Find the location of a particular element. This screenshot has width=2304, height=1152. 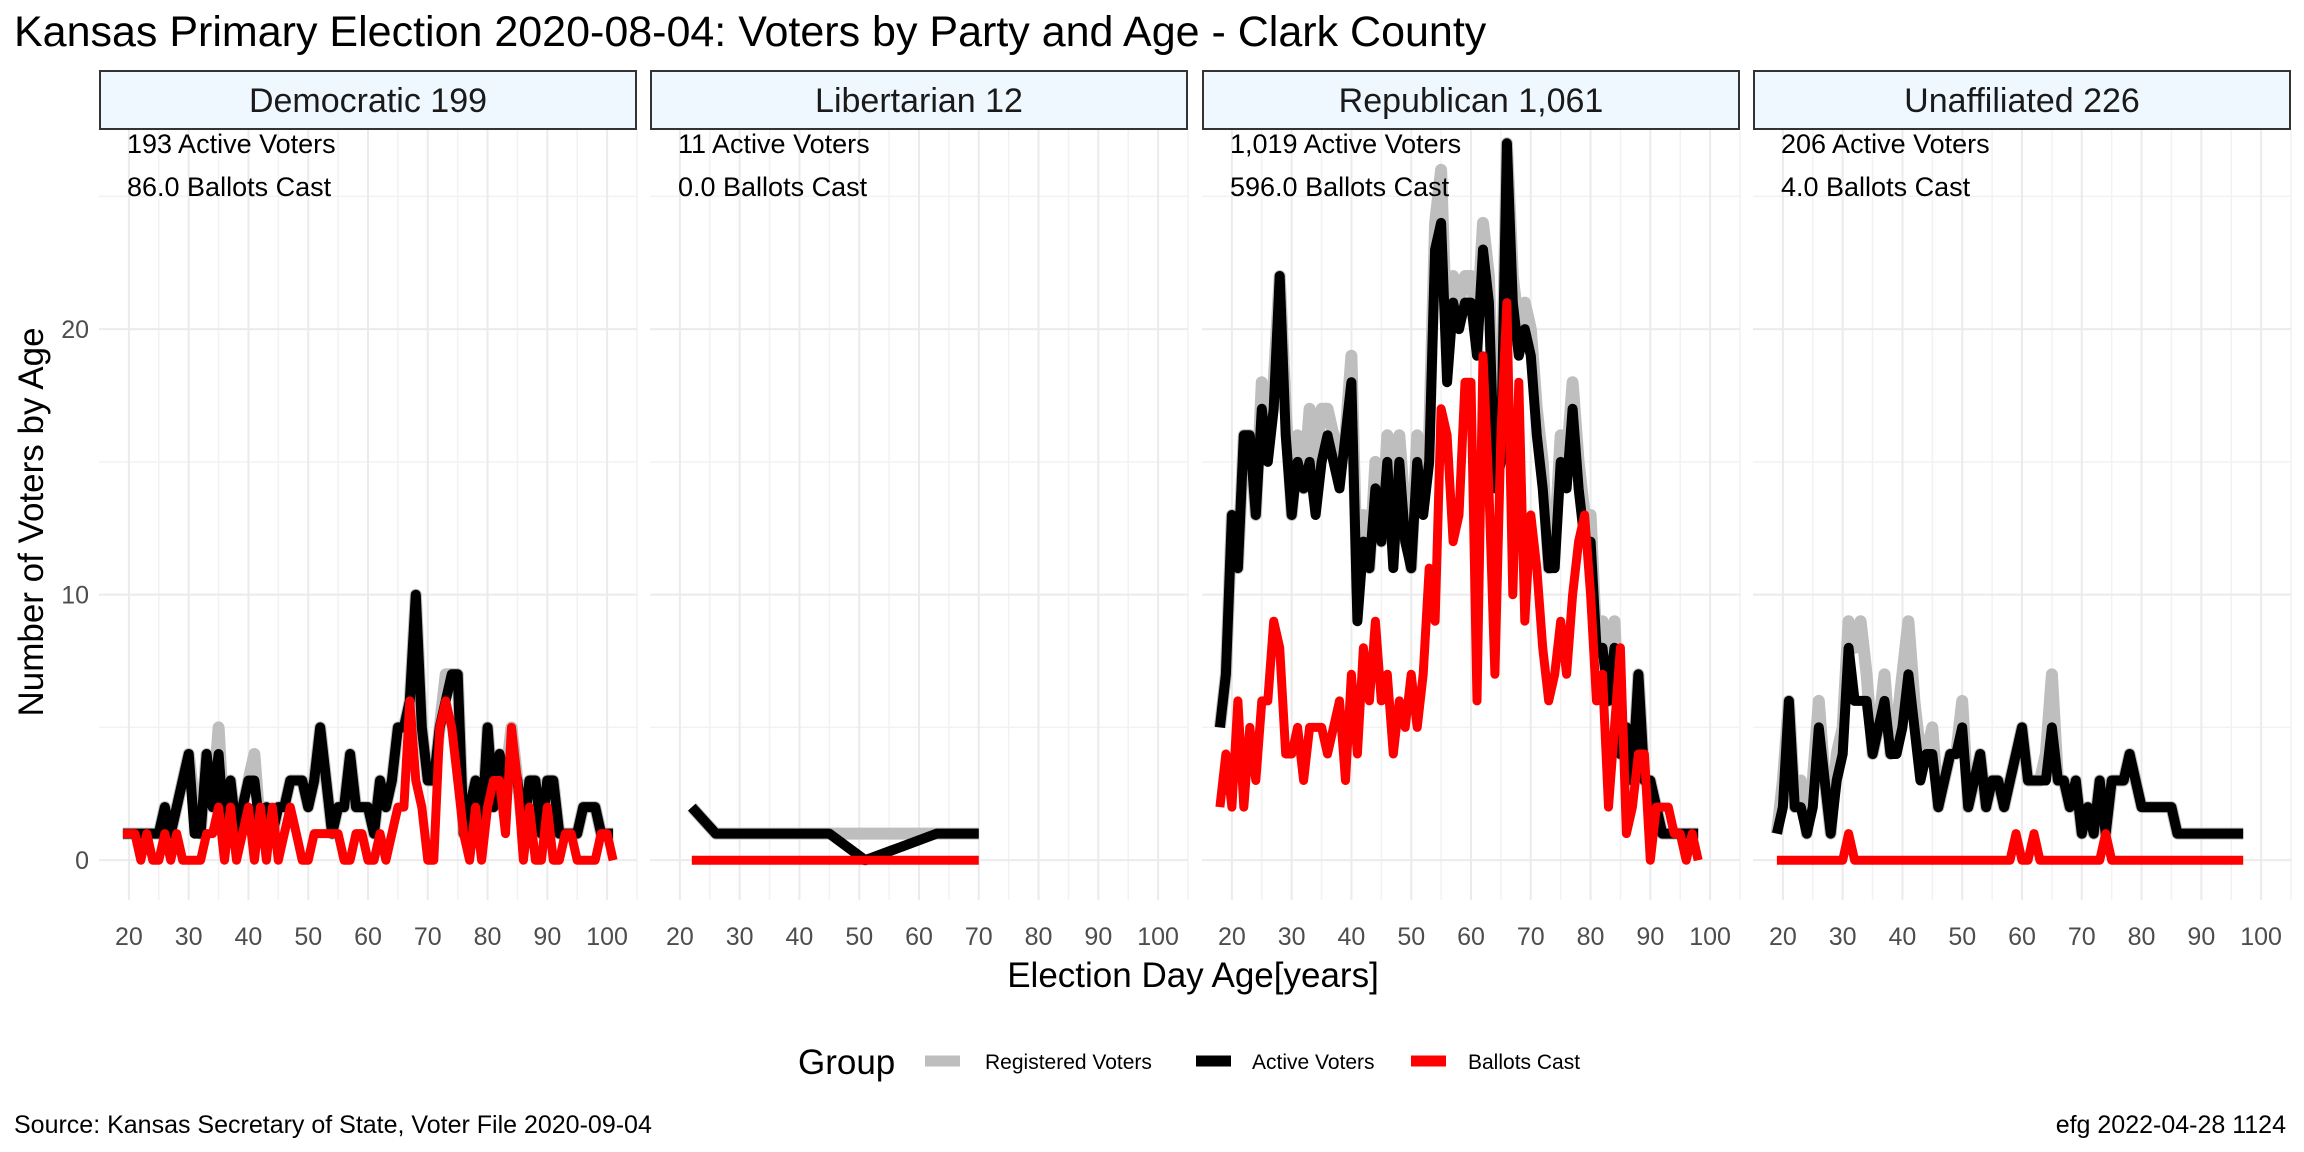

y-tick-label: 0 is located at coordinates (82, 861).